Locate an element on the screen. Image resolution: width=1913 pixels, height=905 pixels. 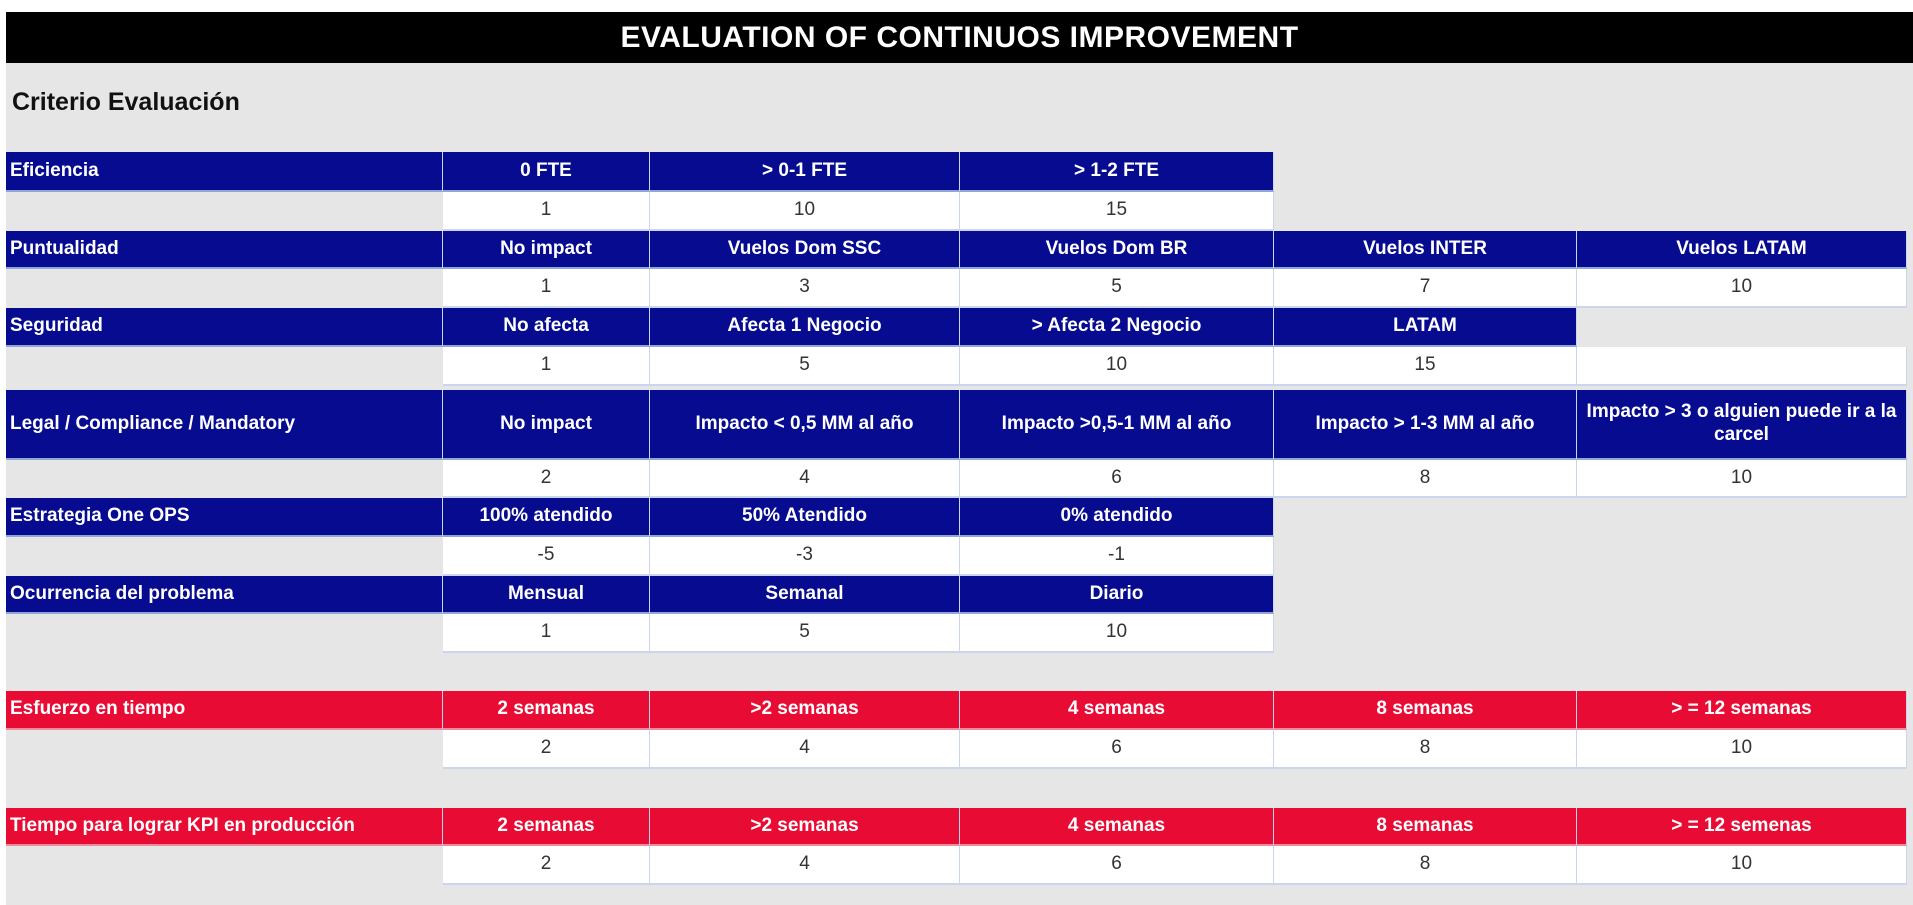
criterion-option: 0% atendido is located at coordinates (1117, 517).